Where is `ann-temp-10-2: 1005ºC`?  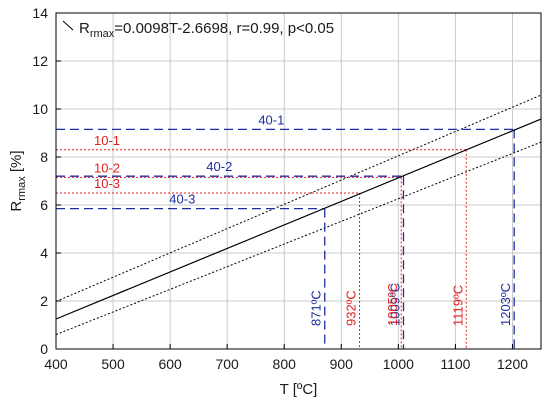 ann-temp-10-2: 1005ºC is located at coordinates (392, 304).